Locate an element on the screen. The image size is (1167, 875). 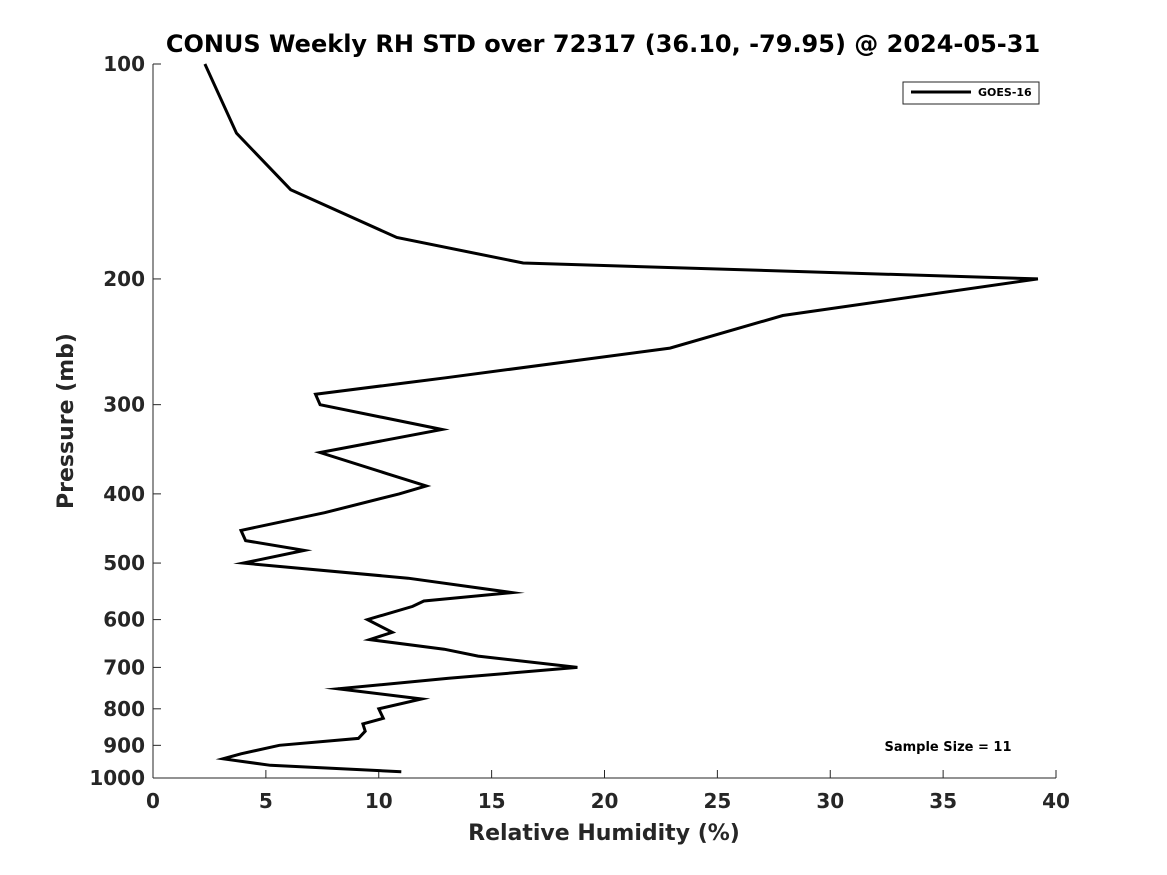
sample-size-annotation: Sample Size = 11 is located at coordinates (947, 747).